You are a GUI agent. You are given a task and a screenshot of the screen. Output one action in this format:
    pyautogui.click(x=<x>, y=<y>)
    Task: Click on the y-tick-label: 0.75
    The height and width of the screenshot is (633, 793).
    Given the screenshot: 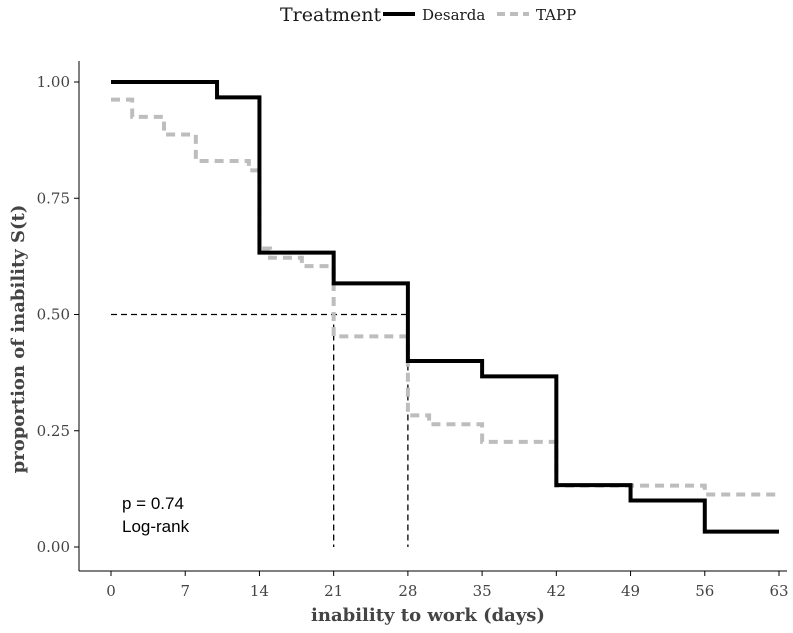 What is the action you would take?
    pyautogui.click(x=53, y=198)
    